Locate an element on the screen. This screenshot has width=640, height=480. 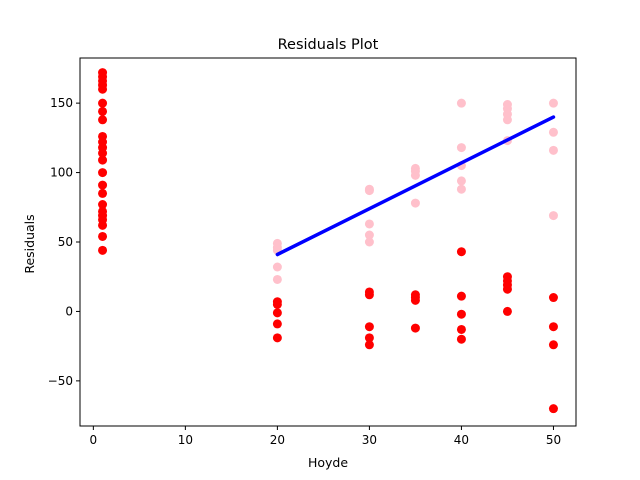
y-axis-label: Residuals is located at coordinates (29, 243).